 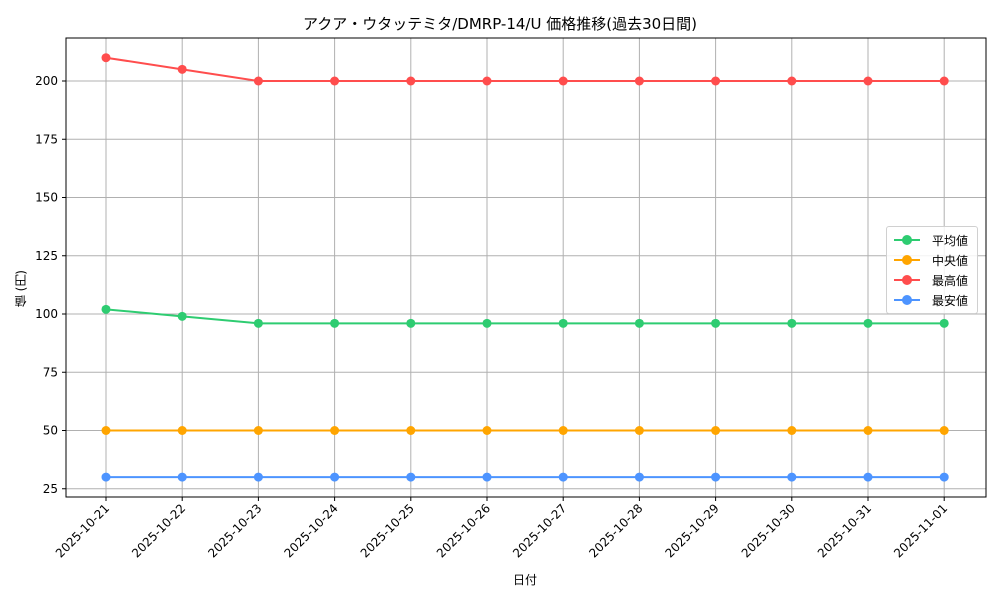 What do you see at coordinates (46, 198) in the screenshot?
I see `y-tick-label: 150` at bounding box center [46, 198].